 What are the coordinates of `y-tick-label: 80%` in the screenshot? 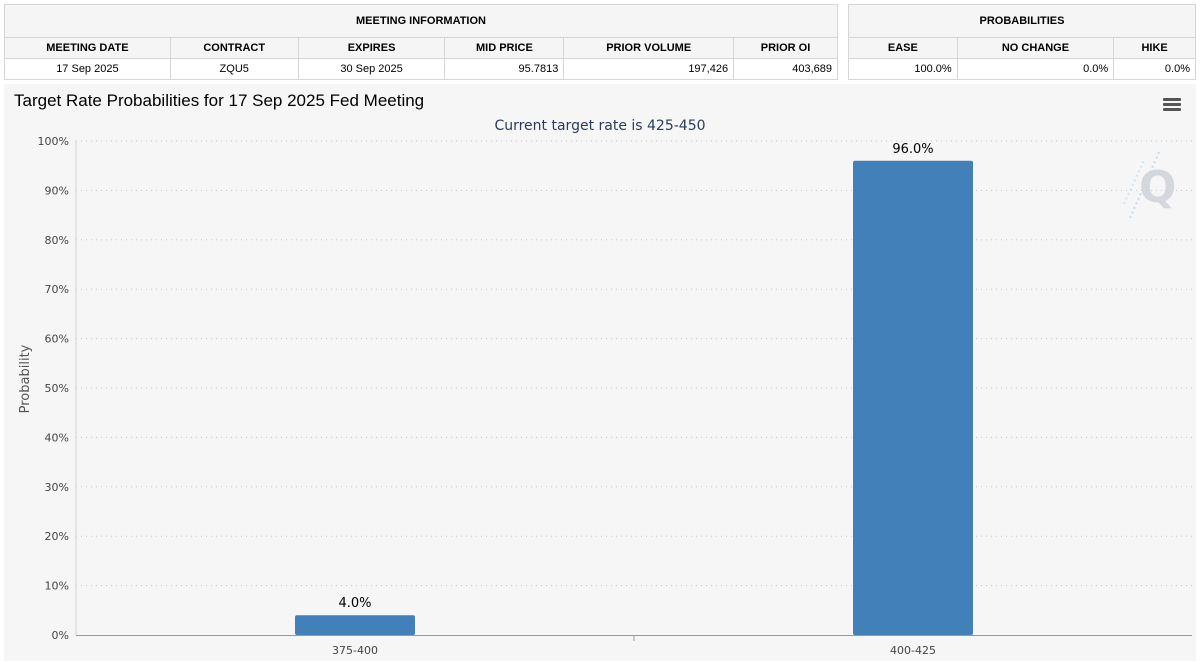 It's located at (57, 240).